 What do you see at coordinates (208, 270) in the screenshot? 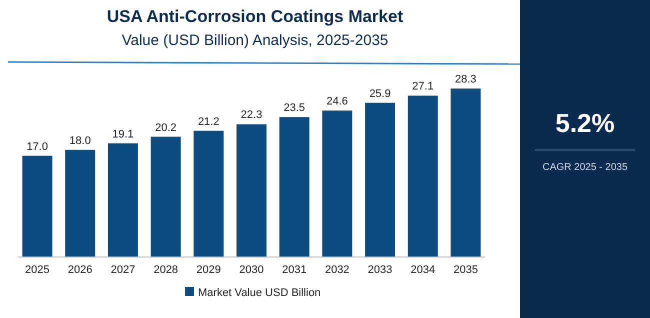
I see `x-tick-label: 2029` at bounding box center [208, 270].